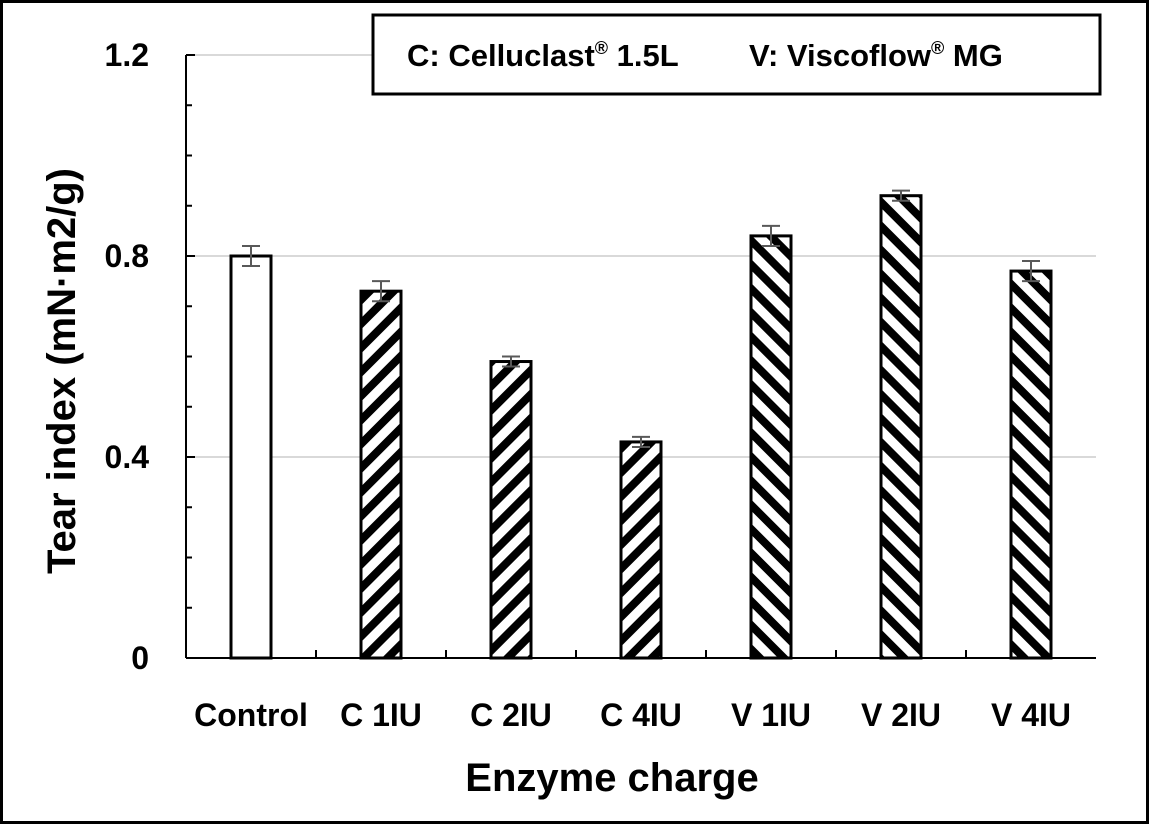 This screenshot has width=1149, height=827. What do you see at coordinates (840, 55) in the screenshot?
I see `annotation-v-name: V: Viscoflow` at bounding box center [840, 55].